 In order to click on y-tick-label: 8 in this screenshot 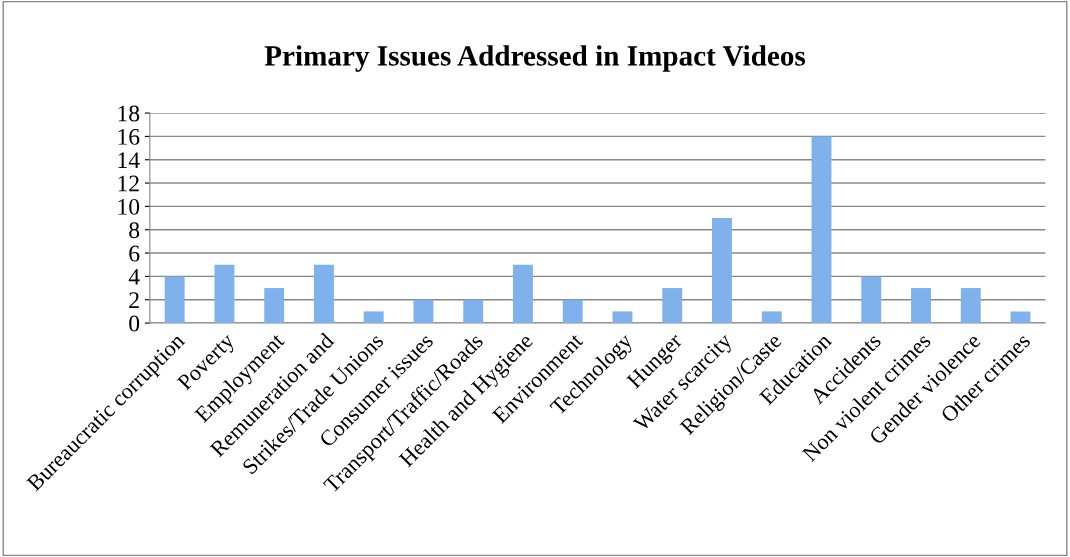, I will do `click(134, 230)`.